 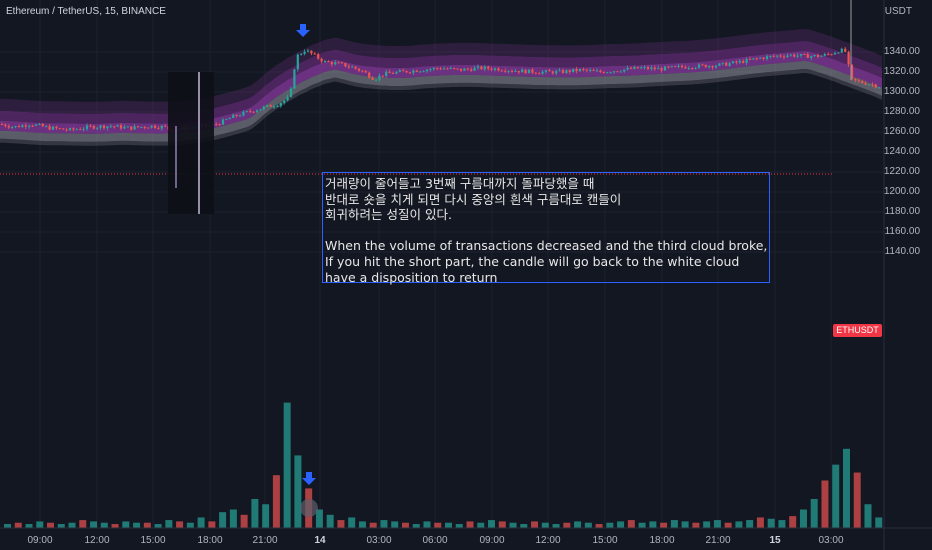 I want to click on price-tick-label: 1160.00, so click(x=902, y=231).